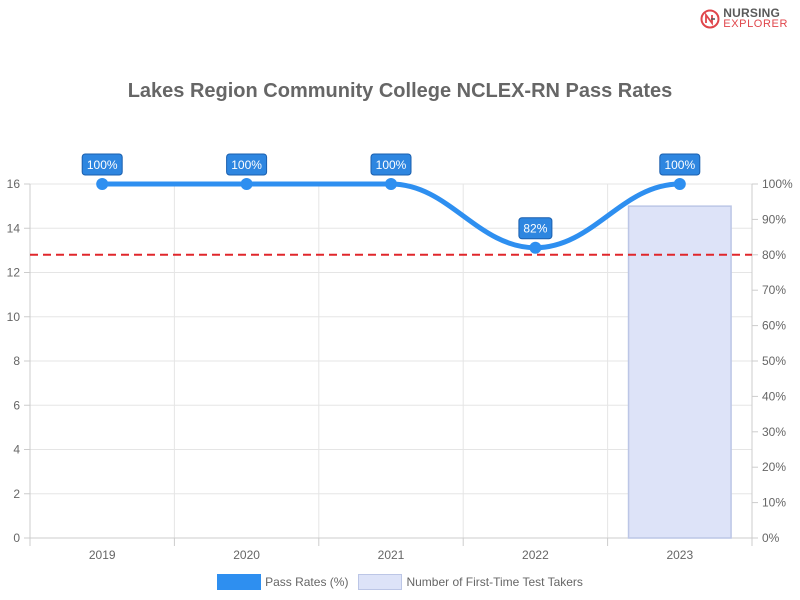 Image resolution: width=800 pixels, height=600 pixels. Describe the element at coordinates (777, 184) in the screenshot. I see `y-right-tick-label: 100%` at that location.